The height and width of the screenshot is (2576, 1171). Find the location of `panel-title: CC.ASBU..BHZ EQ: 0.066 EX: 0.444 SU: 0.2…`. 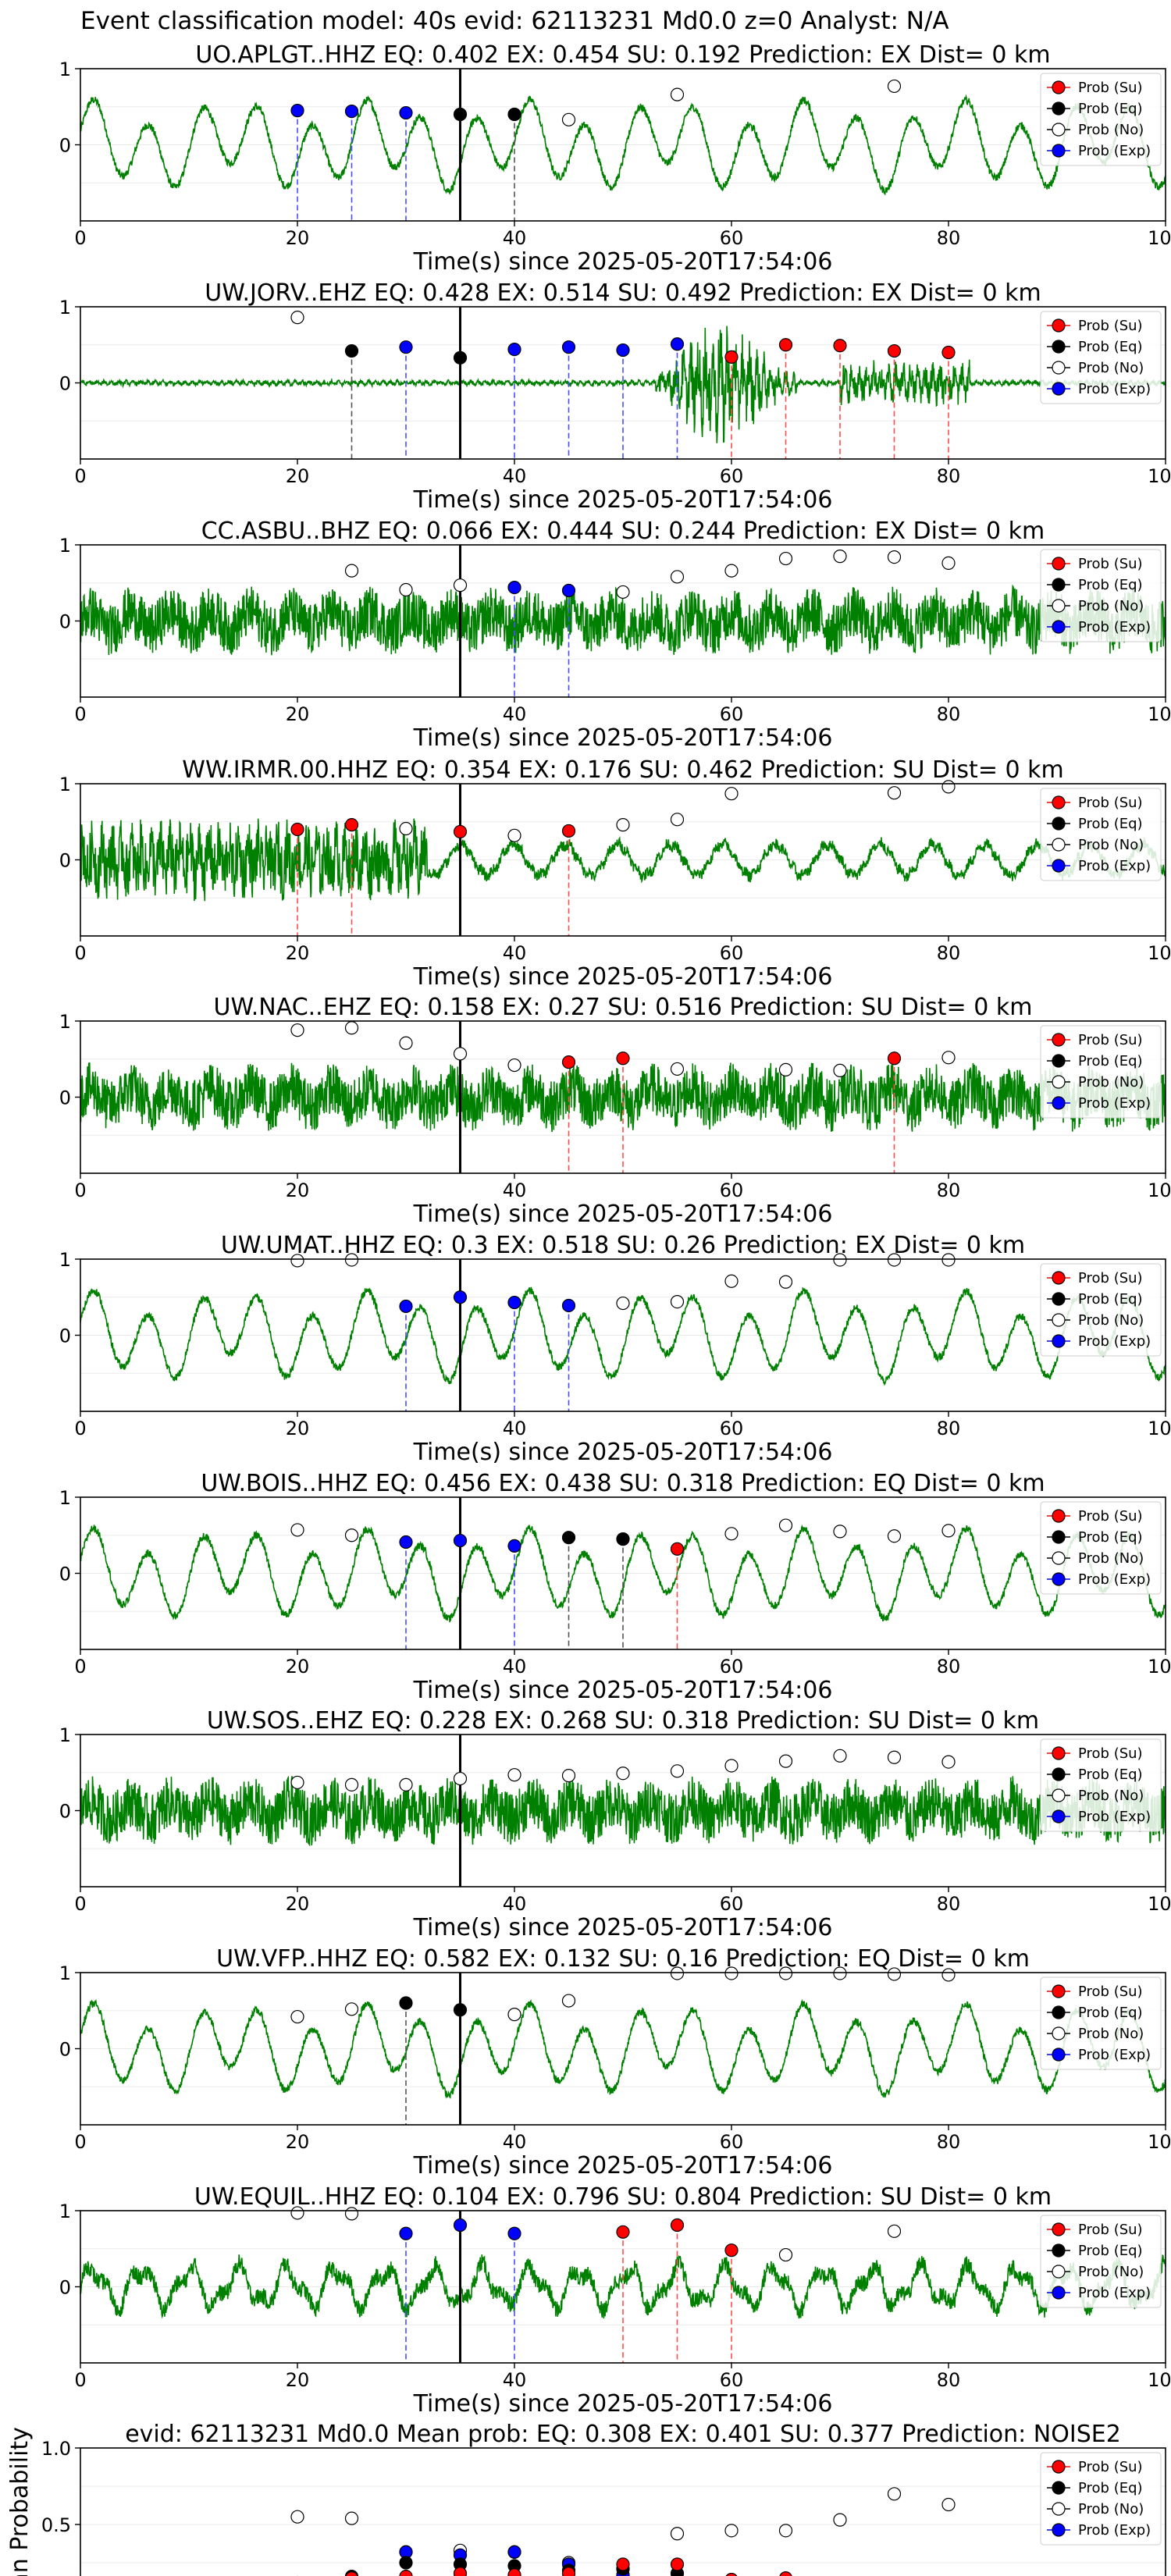

panel-title: CC.ASBU..BHZ EQ: 0.066 EX: 0.444 SU: 0.2… is located at coordinates (623, 531).